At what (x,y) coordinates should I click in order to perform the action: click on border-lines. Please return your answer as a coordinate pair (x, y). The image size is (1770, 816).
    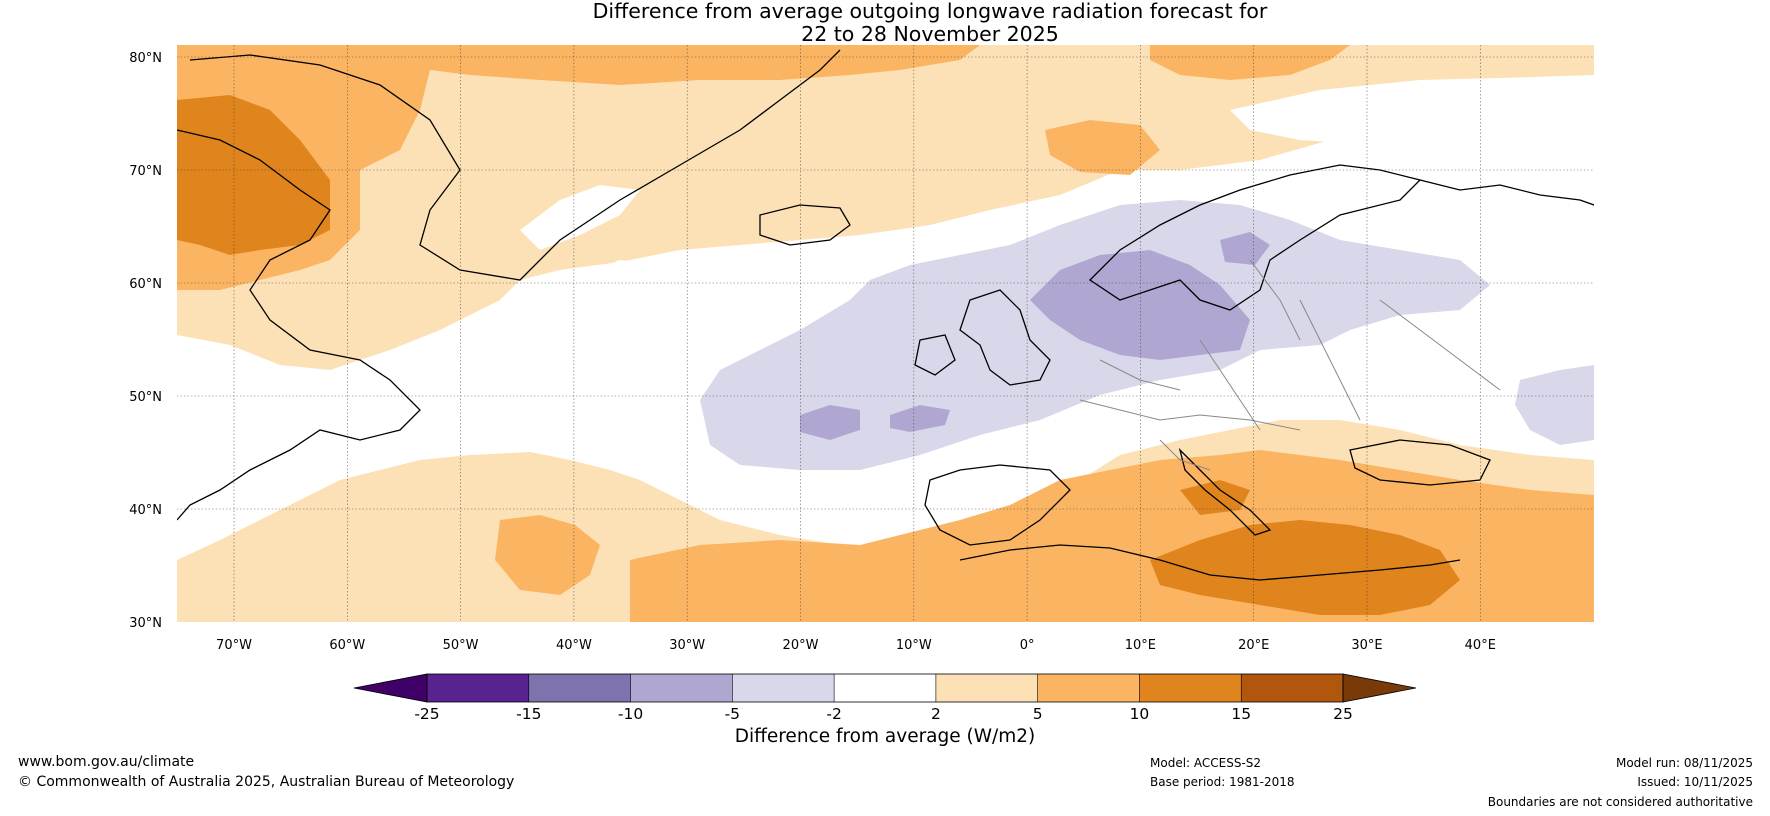
    Looking at the image, I should click on (1290, 365).